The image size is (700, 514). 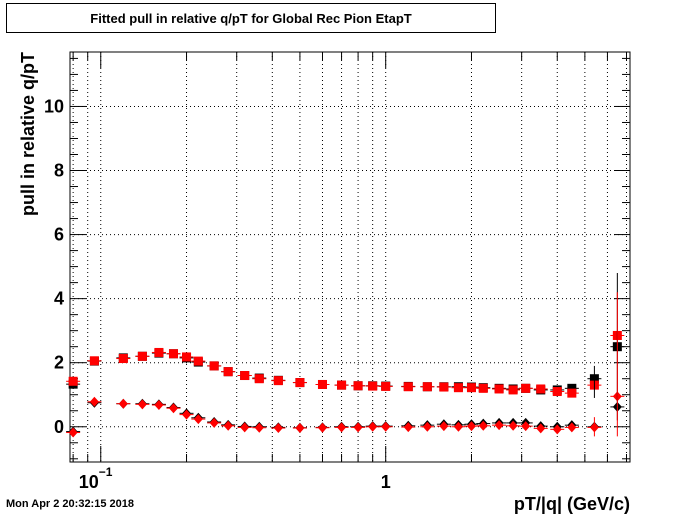 What do you see at coordinates (28, 134) in the screenshot?
I see `y-axis-title: pull in relative q/pT` at bounding box center [28, 134].